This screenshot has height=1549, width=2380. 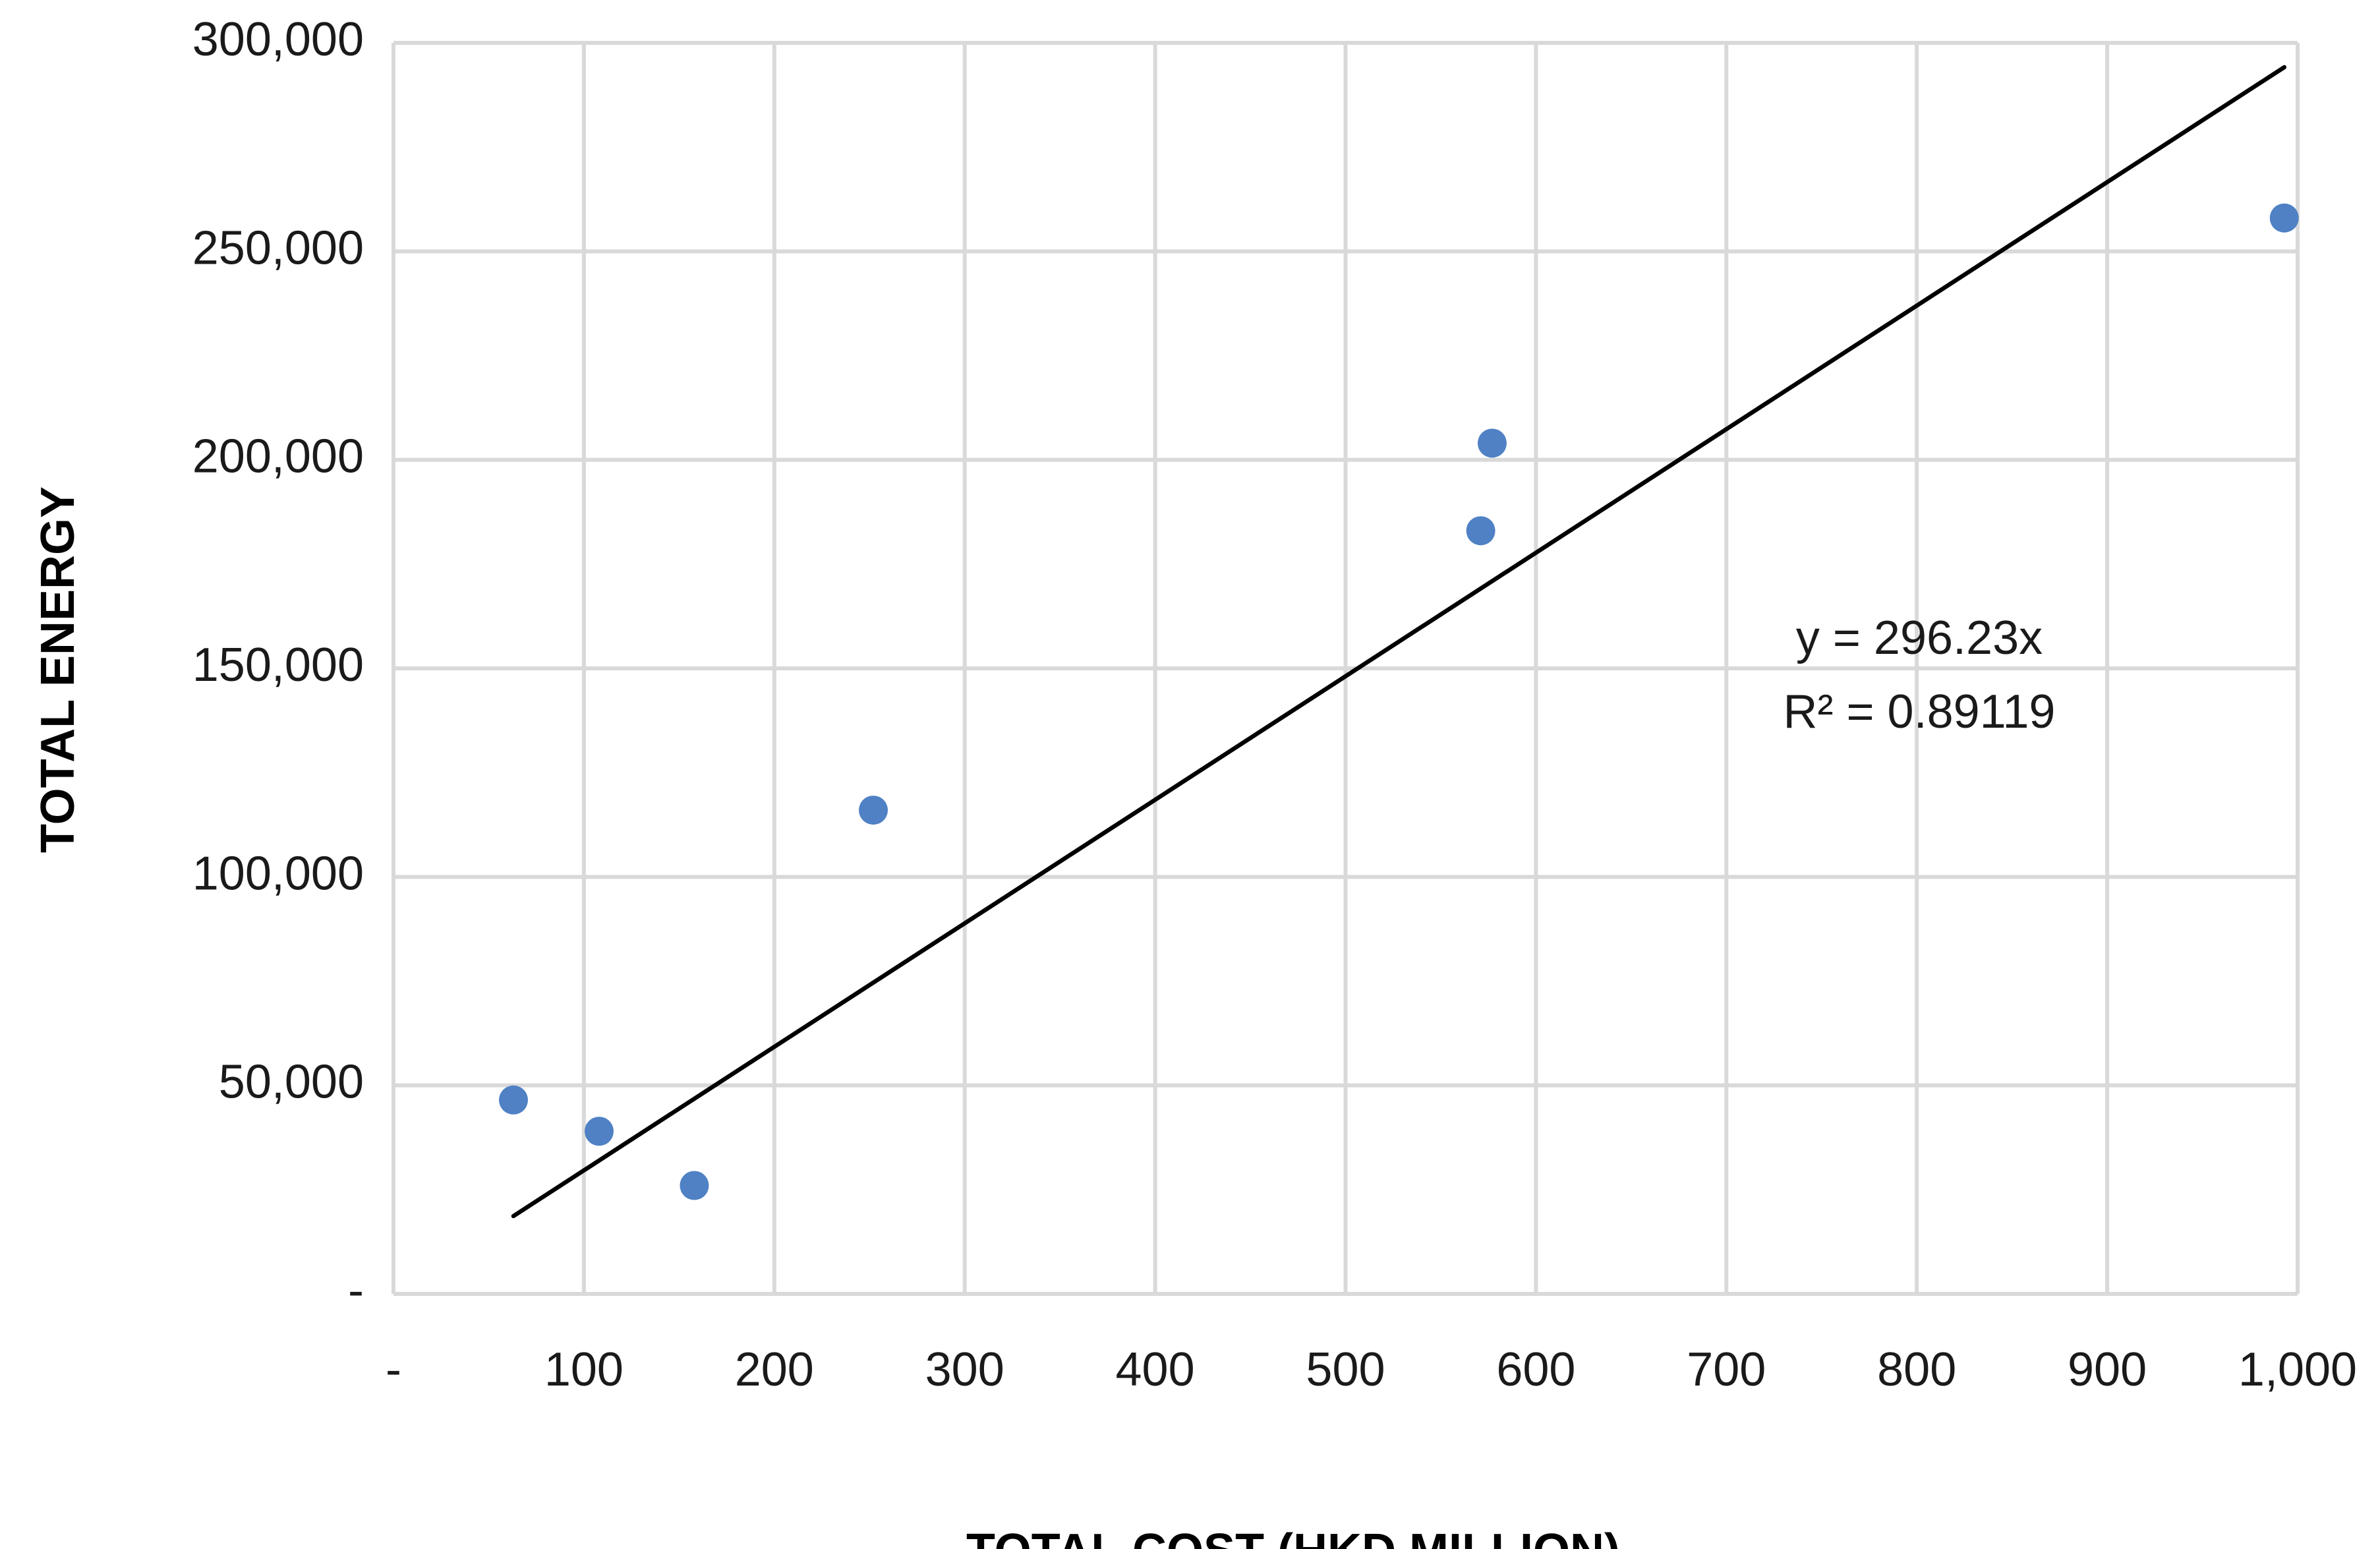 I want to click on y-tick-label: 300,000, so click(x=278, y=39).